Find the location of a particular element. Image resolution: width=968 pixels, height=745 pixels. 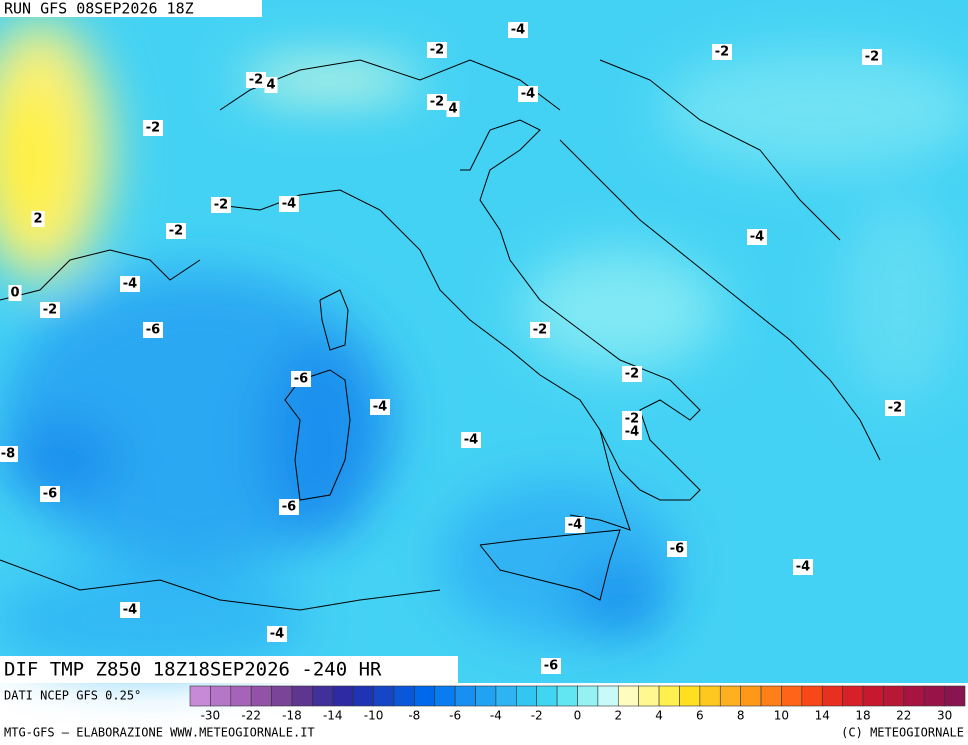

field-label: DIF TMP Z850 18Z18SEP2026 -240 HR is located at coordinates (193, 670).